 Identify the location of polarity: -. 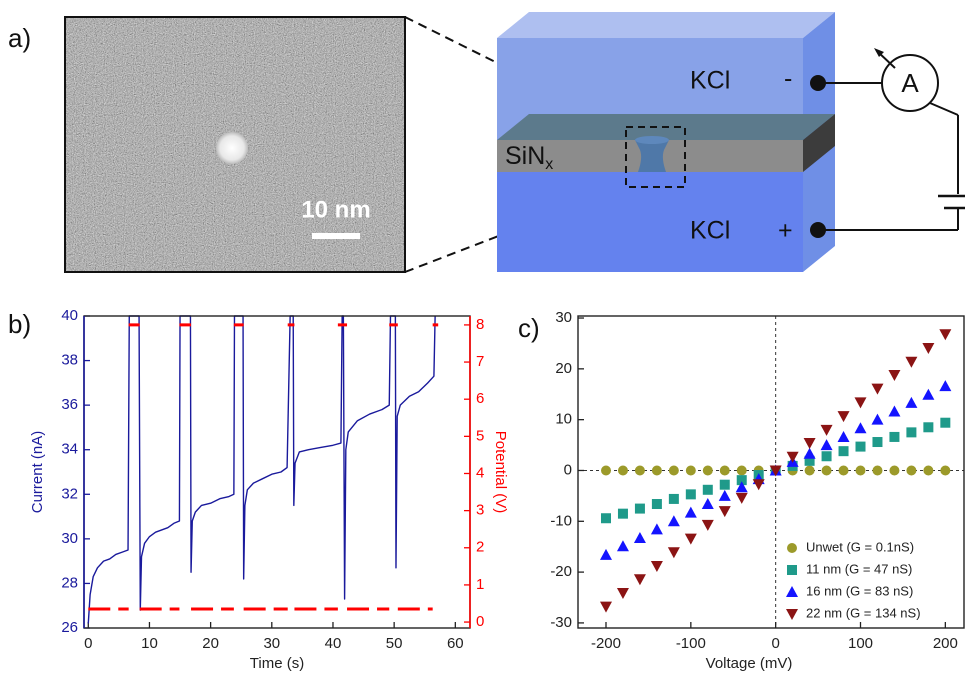
(788, 79).